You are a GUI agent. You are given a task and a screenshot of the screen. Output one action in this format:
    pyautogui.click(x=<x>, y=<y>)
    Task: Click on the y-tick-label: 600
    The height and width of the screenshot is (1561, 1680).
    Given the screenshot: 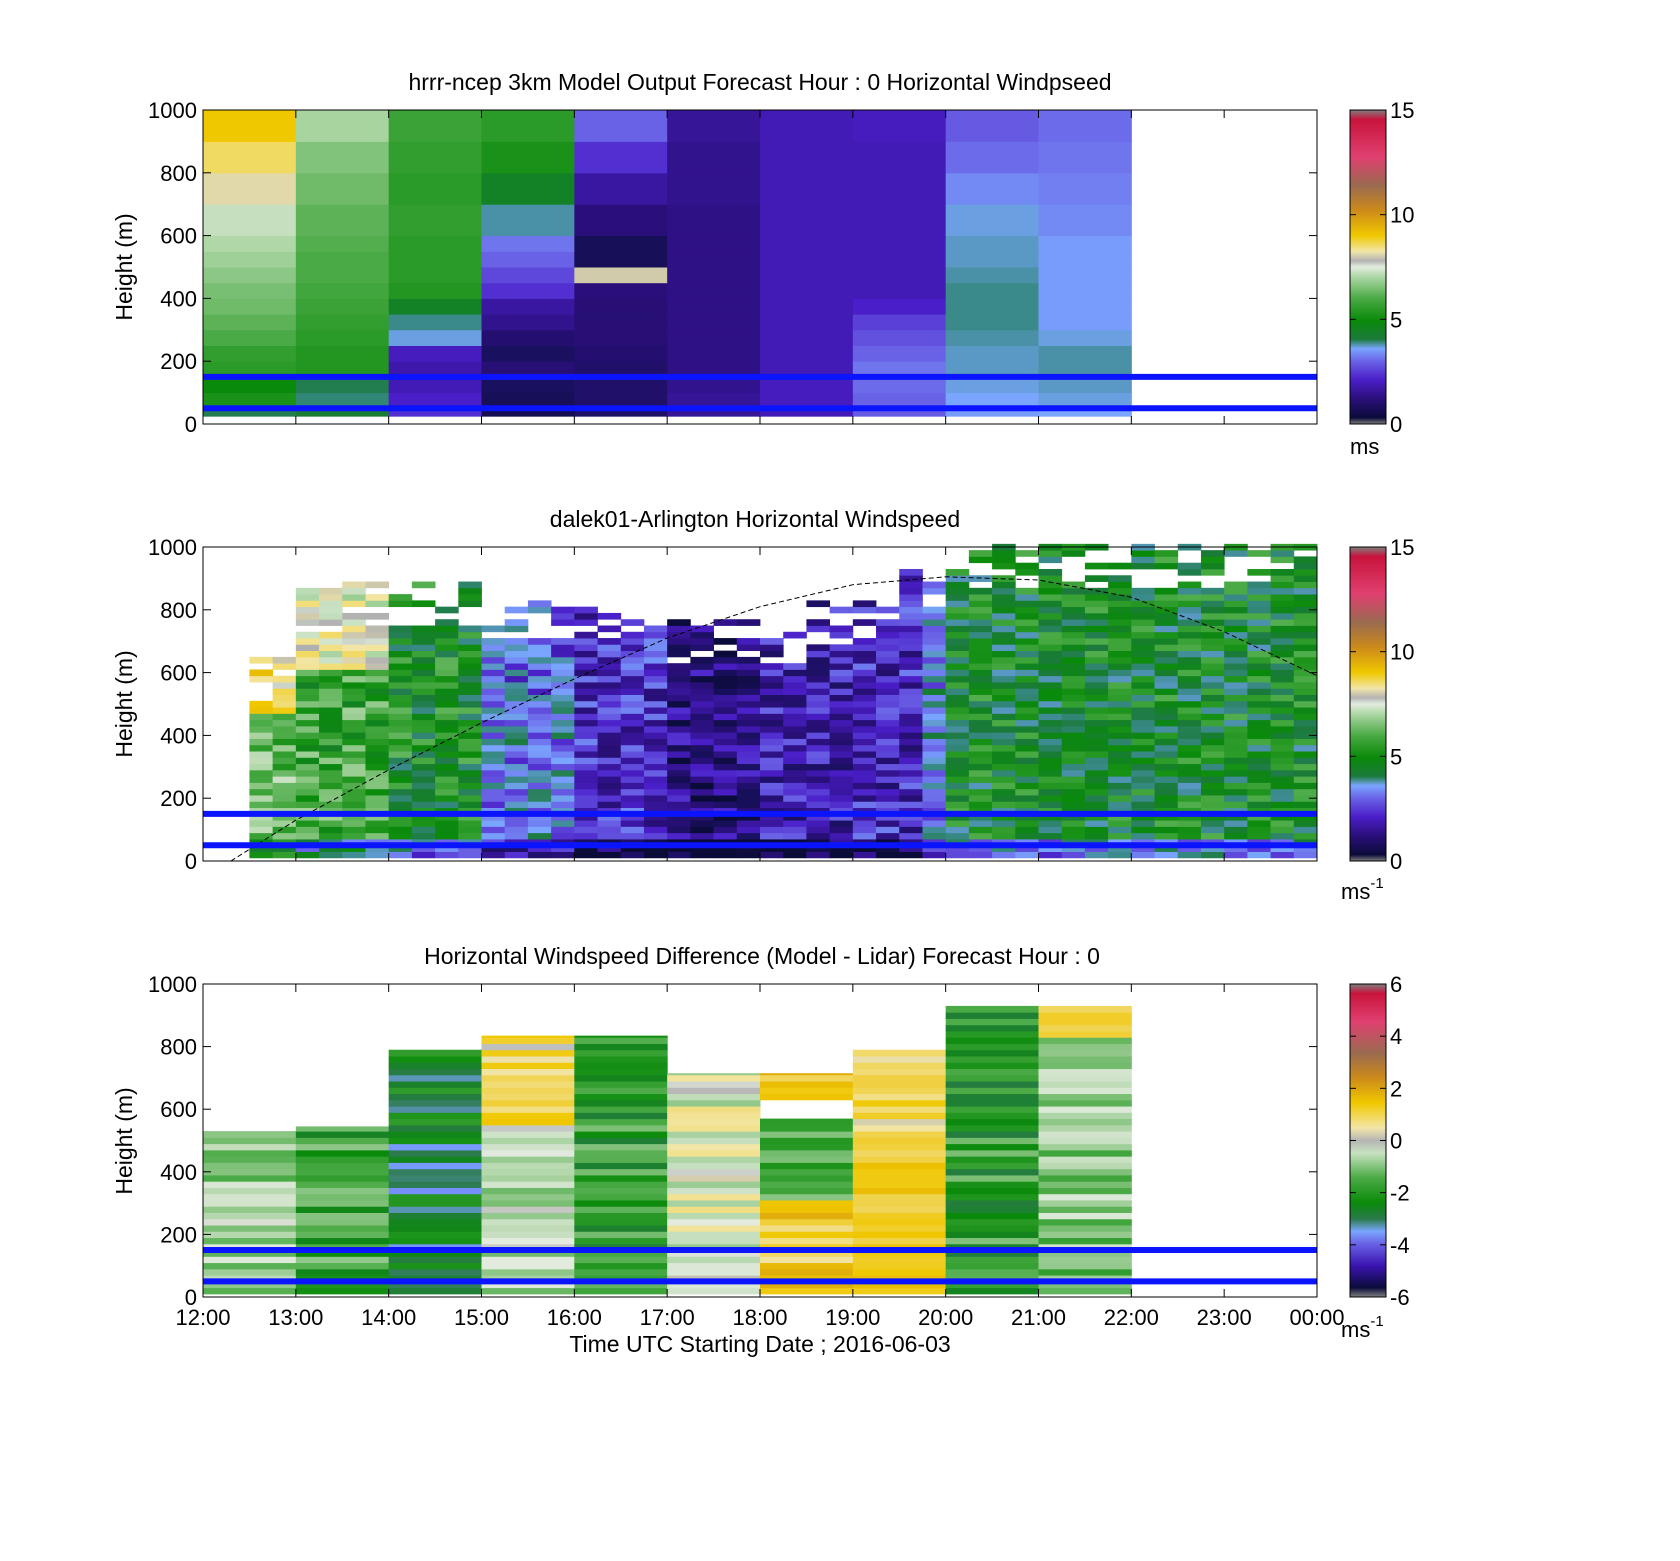 What is the action you would take?
    pyautogui.click(x=178, y=673)
    